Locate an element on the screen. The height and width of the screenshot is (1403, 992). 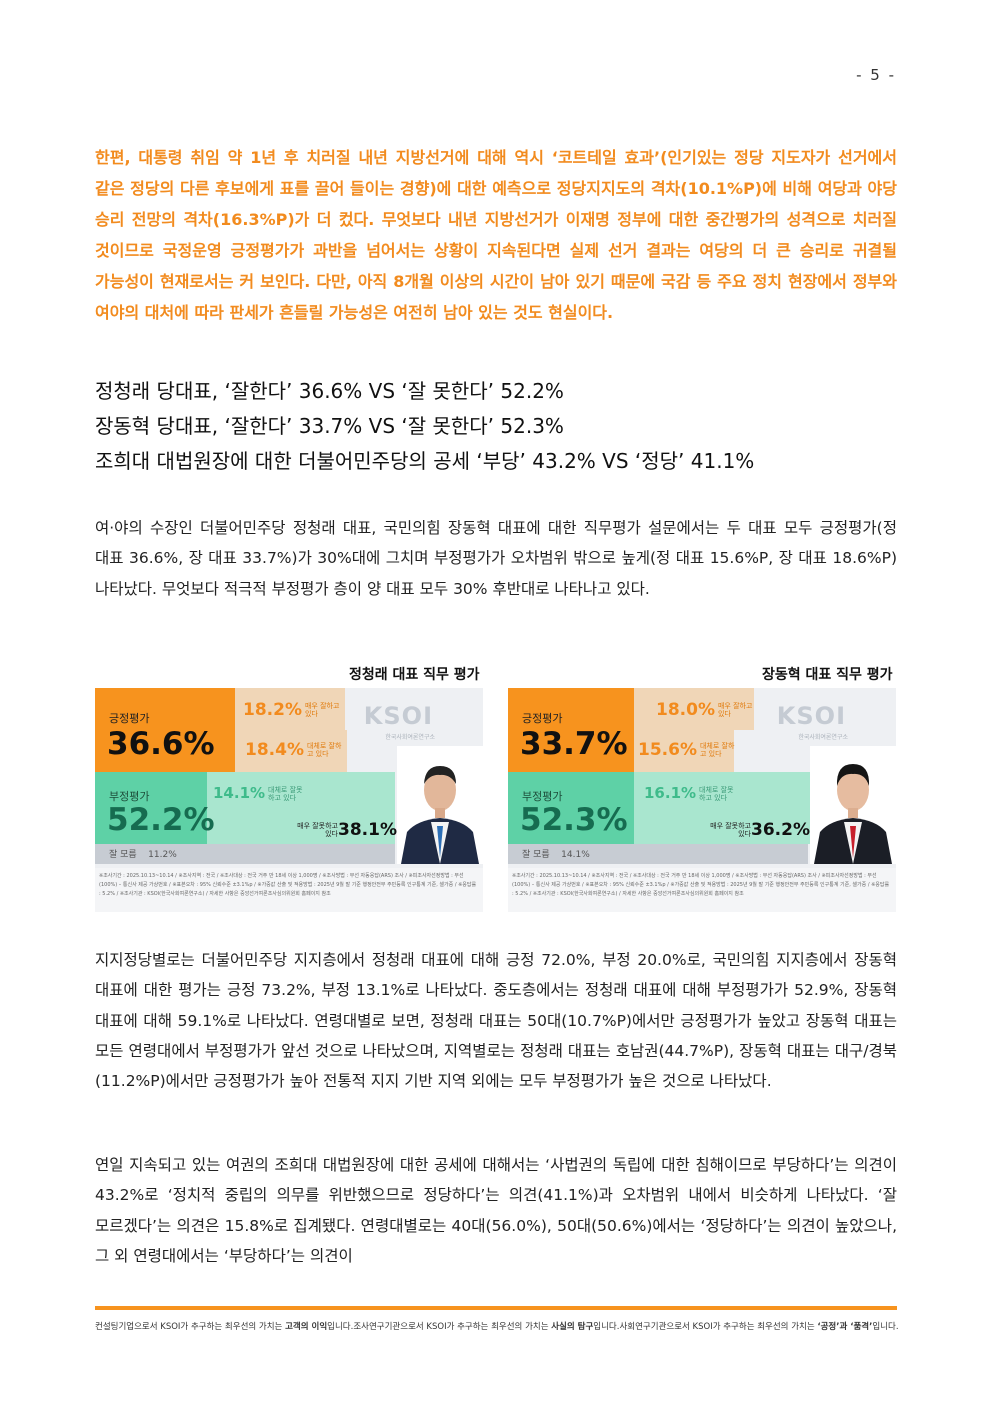
negative-value: 52.2% is located at coordinates (161, 820).